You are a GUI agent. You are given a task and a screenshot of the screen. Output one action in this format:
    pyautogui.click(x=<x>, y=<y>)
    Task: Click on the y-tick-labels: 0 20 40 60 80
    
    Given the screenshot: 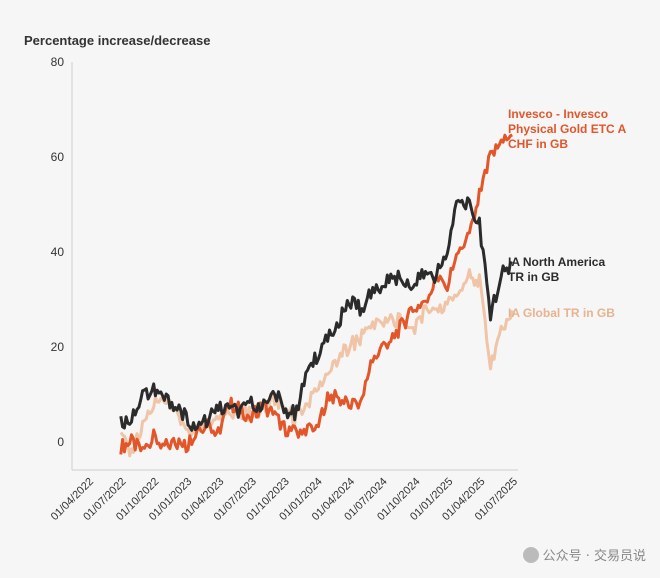 What is the action you would take?
    pyautogui.click(x=58, y=252)
    